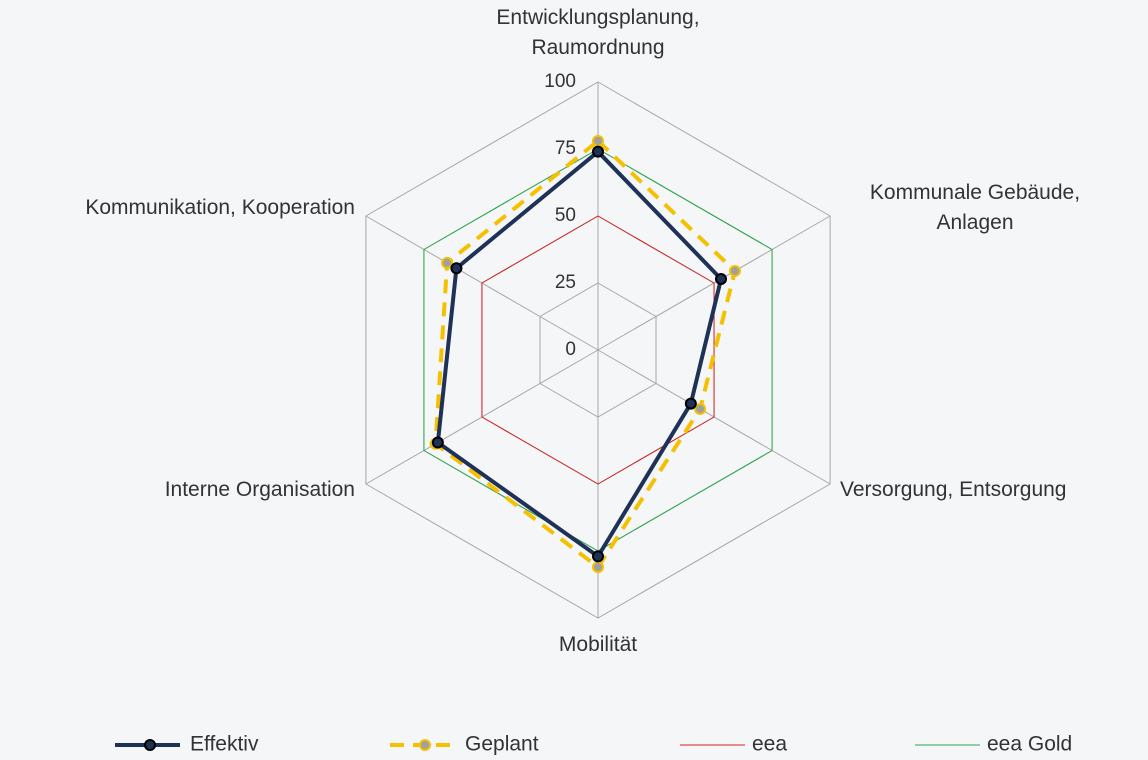  What do you see at coordinates (560, 81) in the screenshot?
I see `y-tick-label: 100` at bounding box center [560, 81].